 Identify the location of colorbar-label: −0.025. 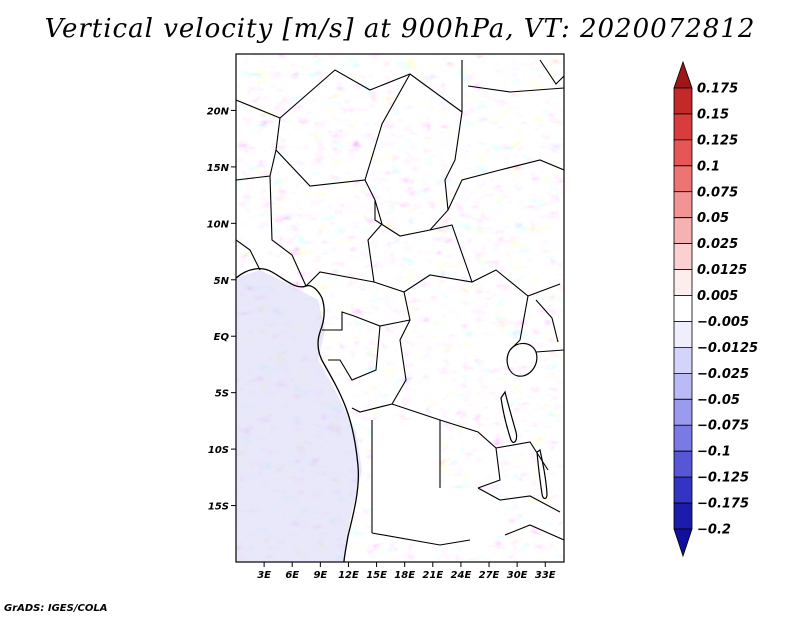
(723, 374).